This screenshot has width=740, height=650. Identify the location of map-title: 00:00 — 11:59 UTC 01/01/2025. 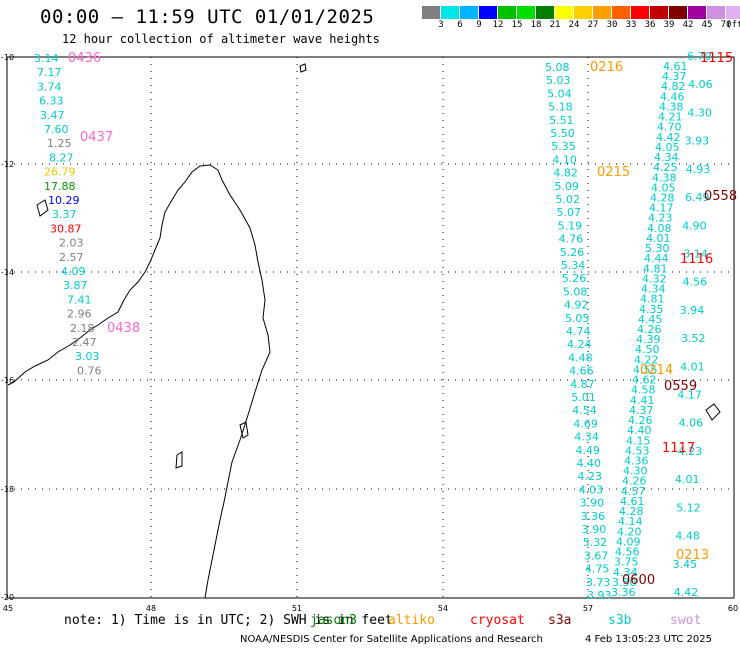
(207, 17).